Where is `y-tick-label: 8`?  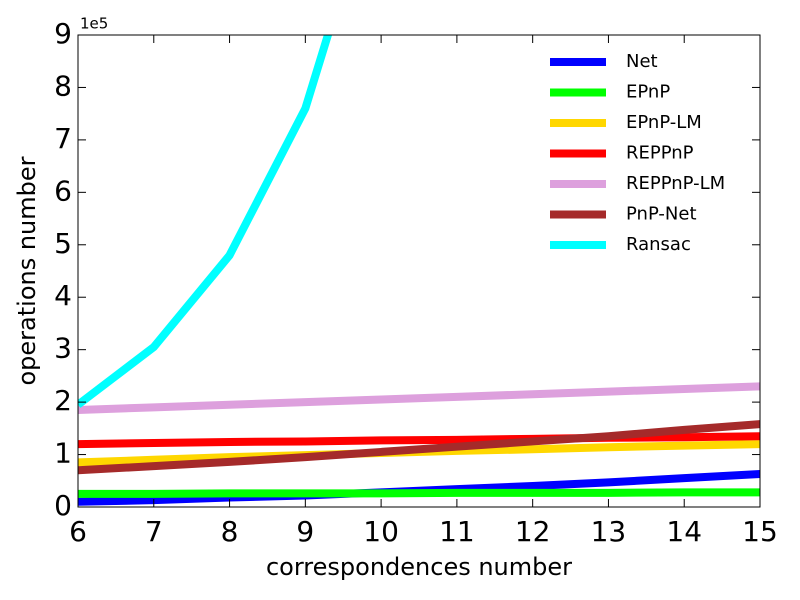 y-tick-label: 8 is located at coordinates (63, 85).